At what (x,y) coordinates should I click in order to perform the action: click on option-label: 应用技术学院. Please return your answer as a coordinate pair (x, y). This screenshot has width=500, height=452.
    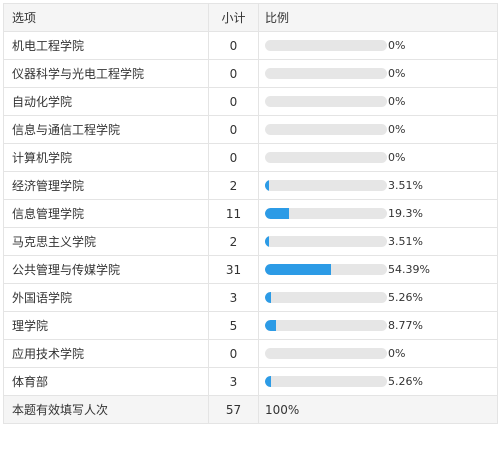
    Looking at the image, I should click on (106, 353).